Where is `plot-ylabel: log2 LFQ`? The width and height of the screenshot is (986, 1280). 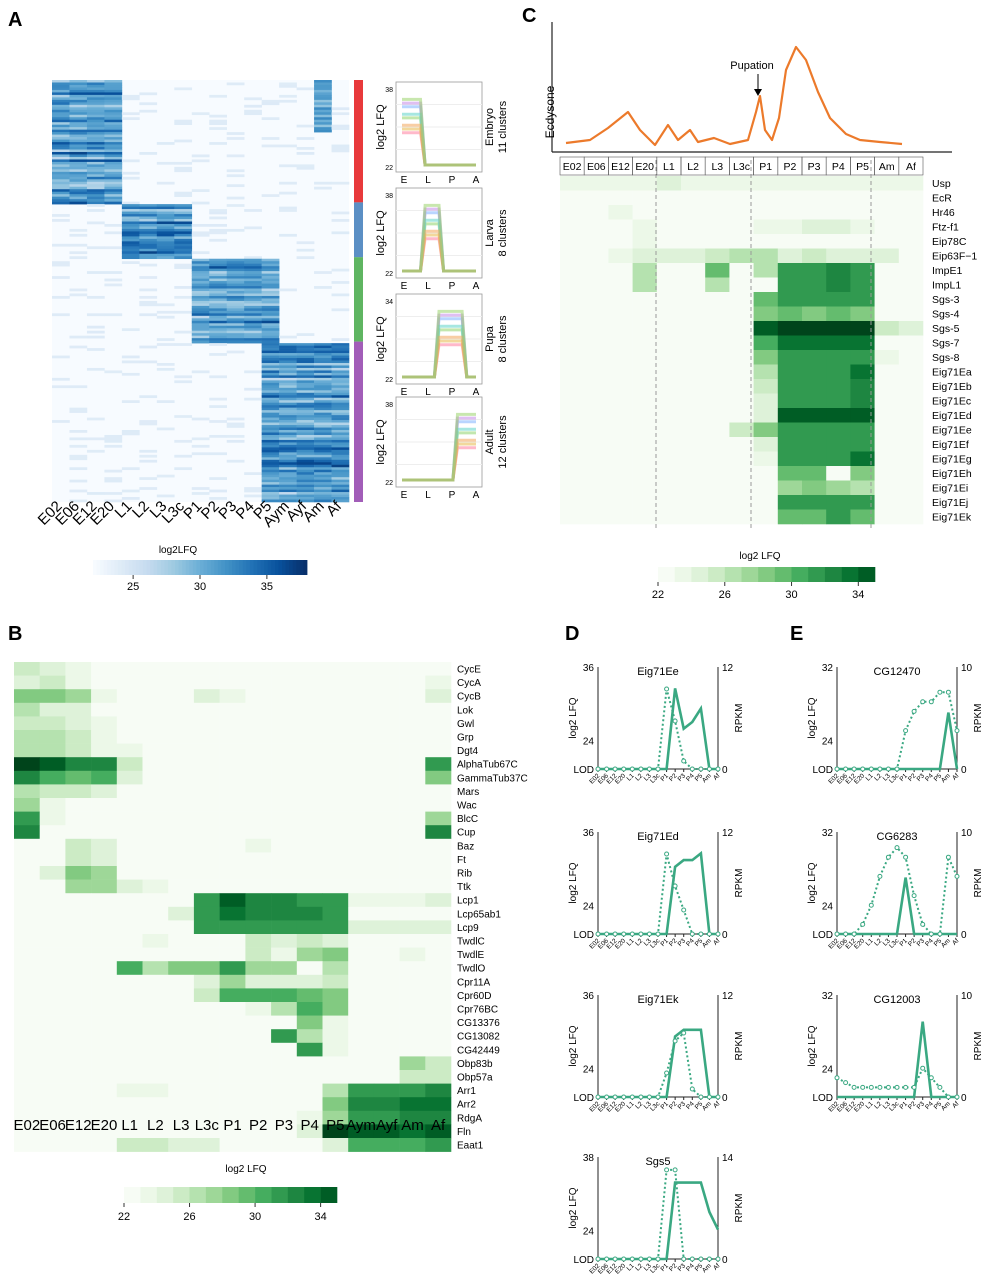 plot-ylabel: log2 LFQ is located at coordinates (812, 717).